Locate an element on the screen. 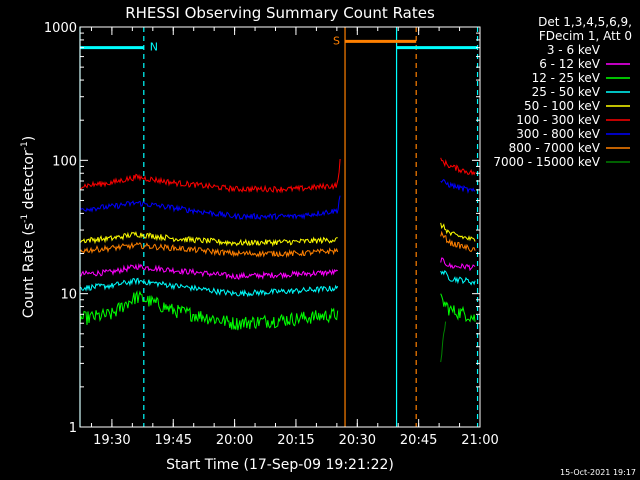 The image size is (640, 480). legend-header-line-1: Det 1,3,4,5,6,9, is located at coordinates (585, 22).